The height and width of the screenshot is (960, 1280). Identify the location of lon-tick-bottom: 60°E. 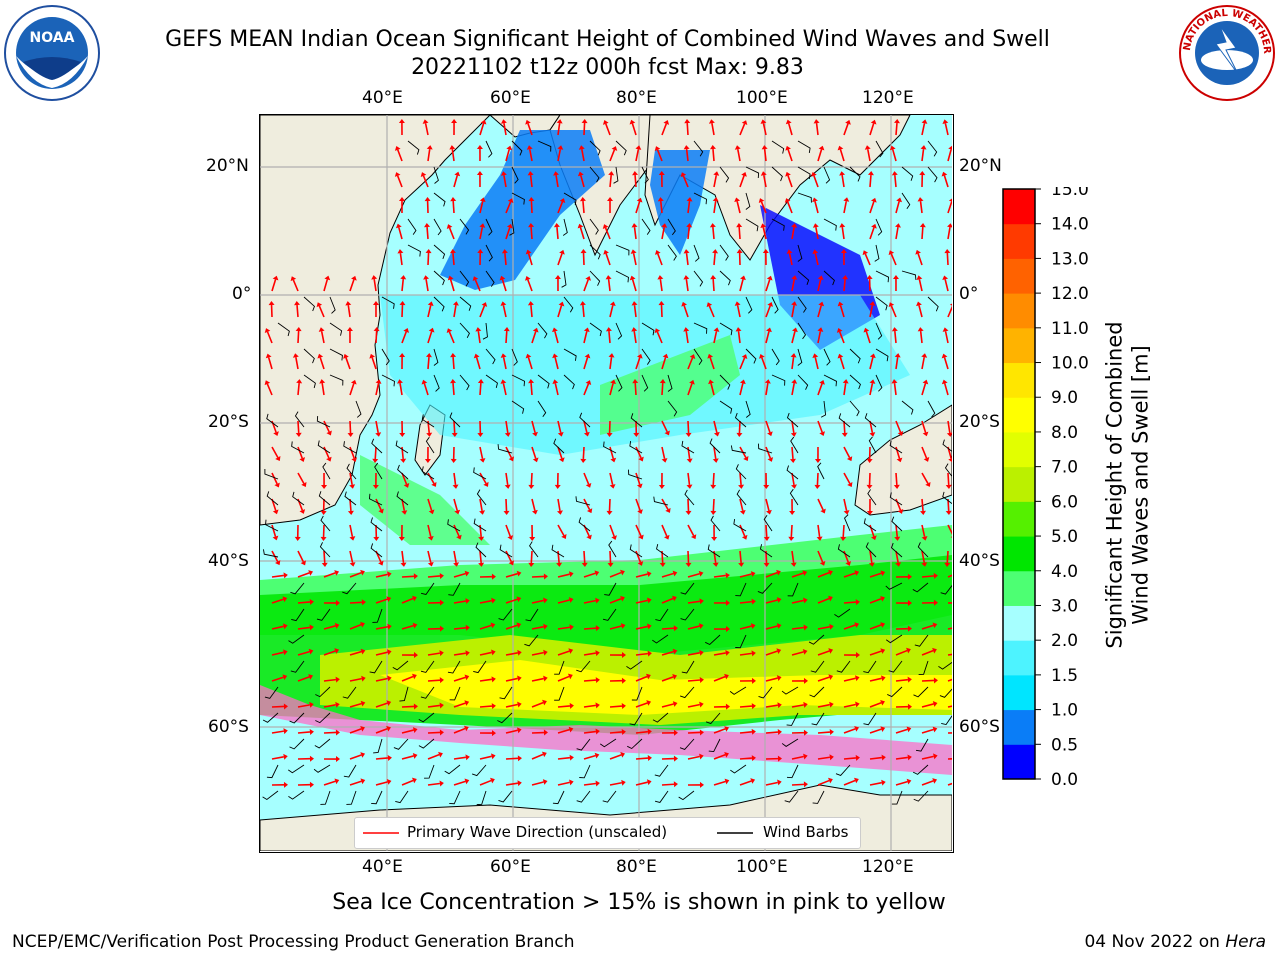
(510, 867).